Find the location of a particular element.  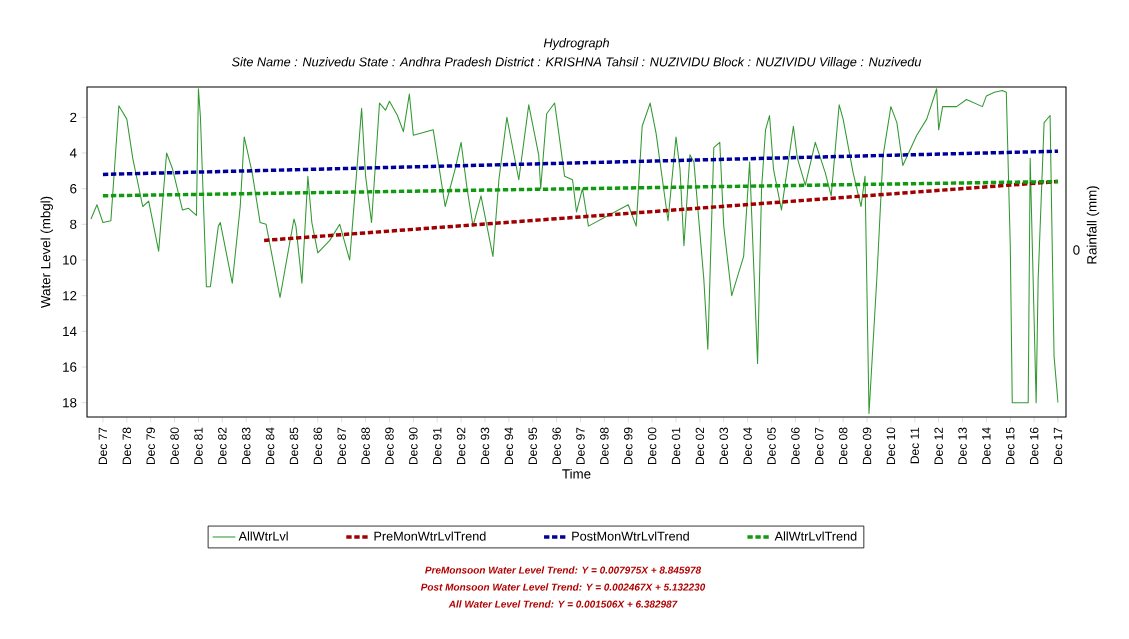

x-tick-label: Dec 16 is located at coordinates (1034, 446).